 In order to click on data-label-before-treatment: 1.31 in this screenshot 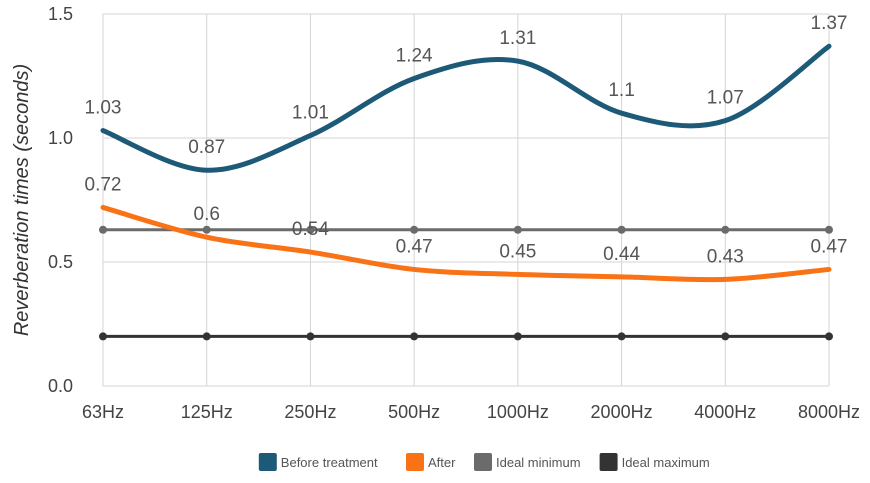, I will do `click(517, 38)`.